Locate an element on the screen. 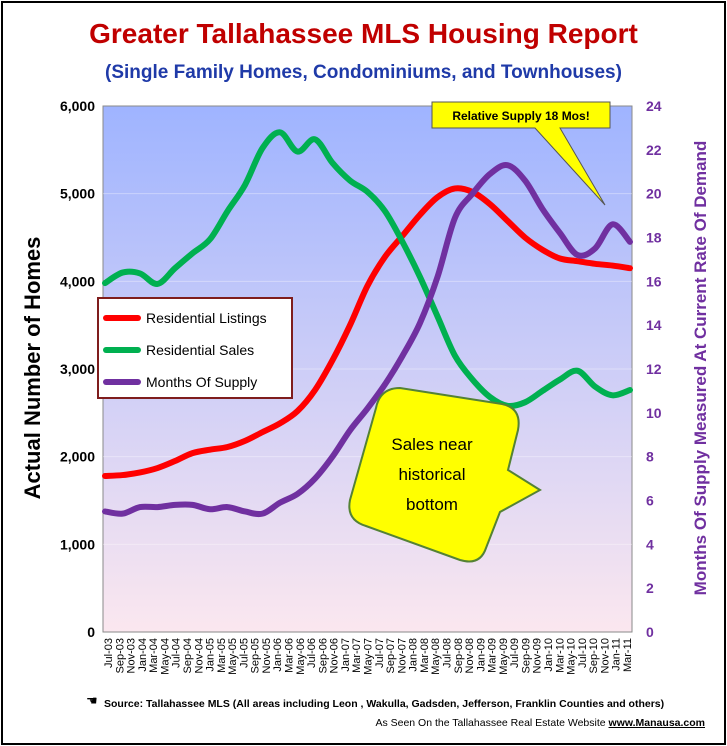  left-tick-label: 3,000 is located at coordinates (77, 369).